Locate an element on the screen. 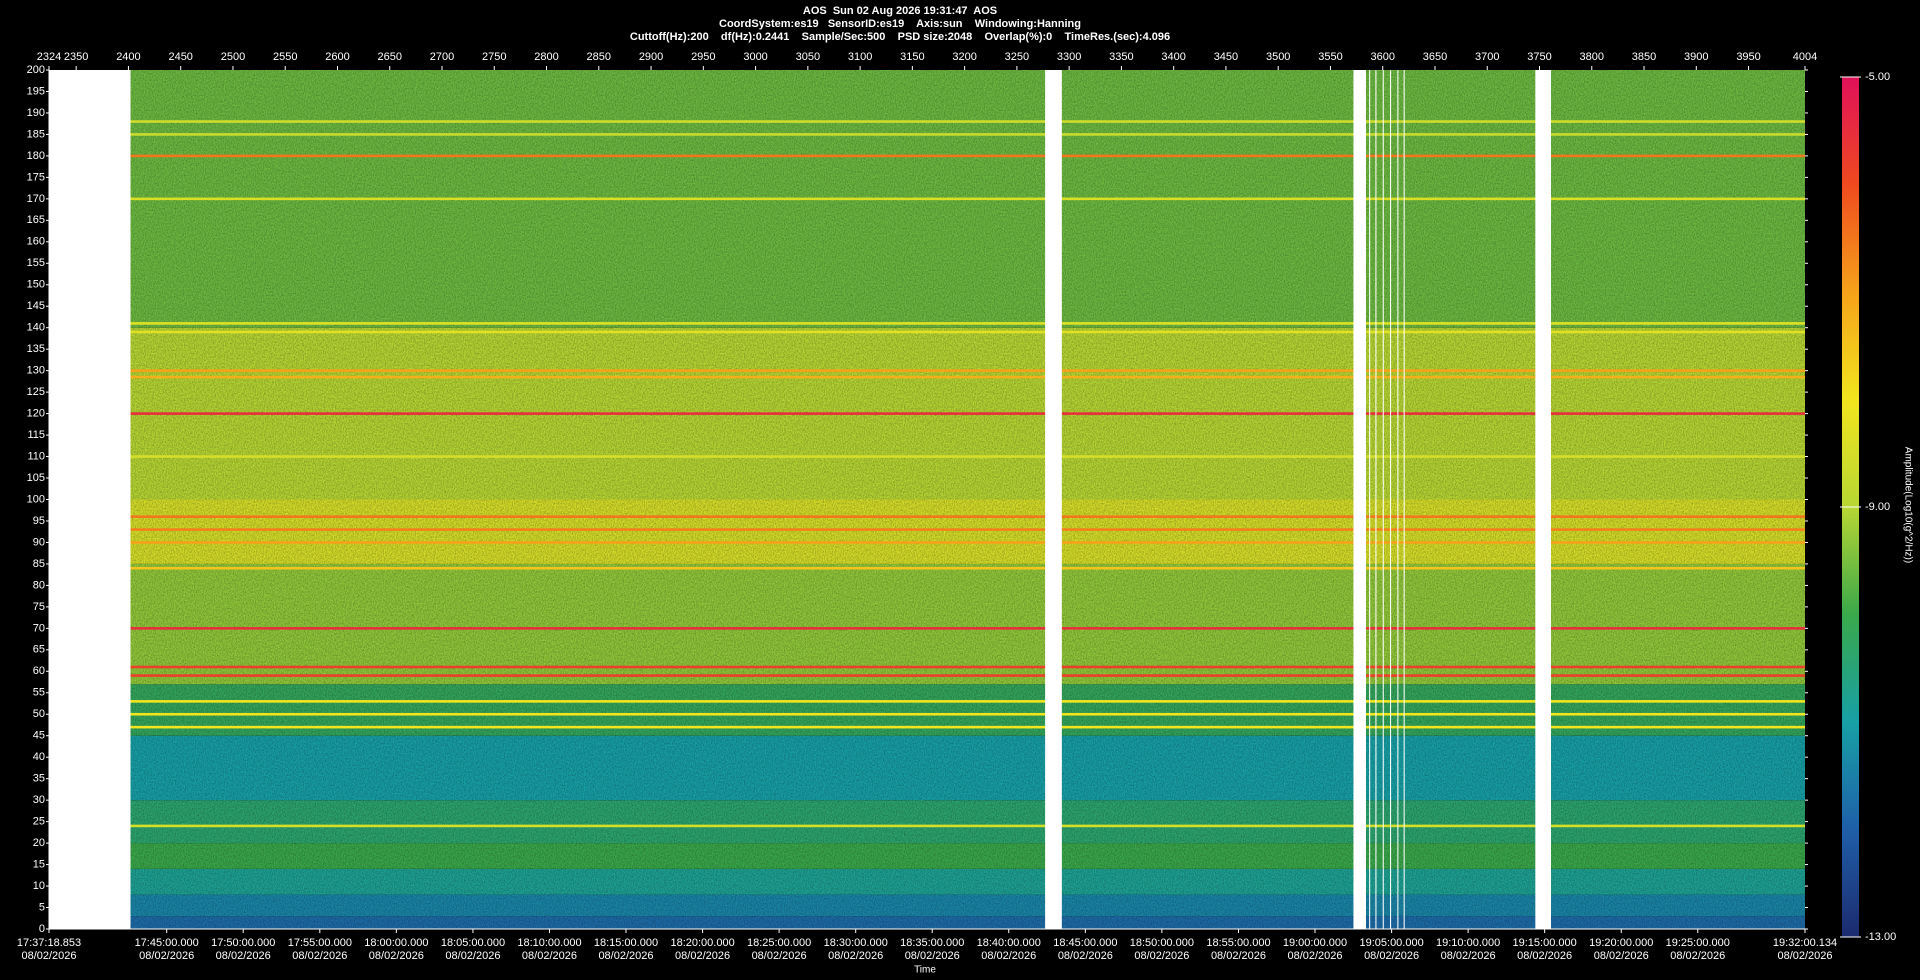 This screenshot has width=1920, height=980. x-tick-label: 3700 is located at coordinates (1487, 57).